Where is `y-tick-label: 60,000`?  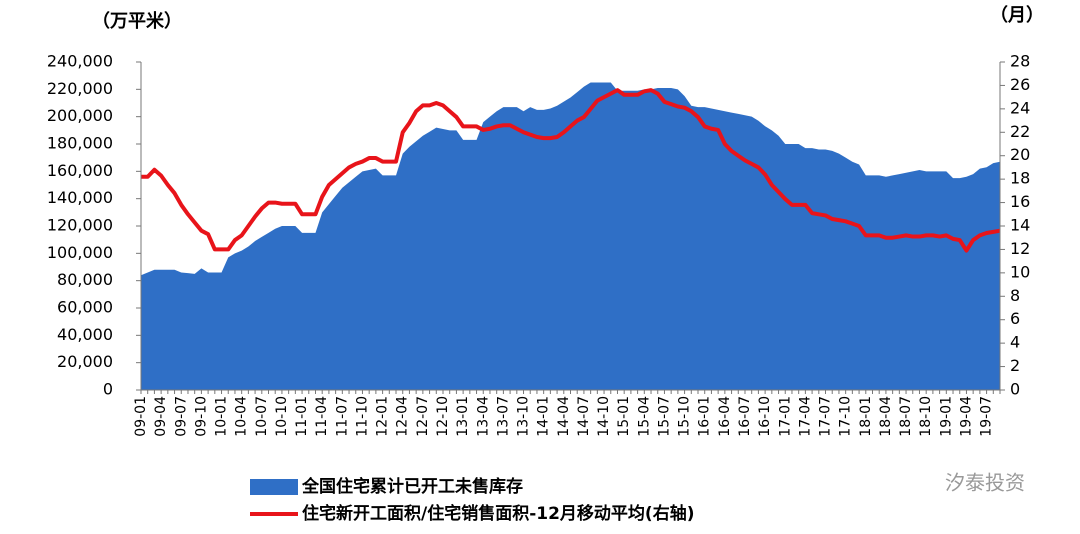
y-tick-label: 60,000 is located at coordinates (85, 307).